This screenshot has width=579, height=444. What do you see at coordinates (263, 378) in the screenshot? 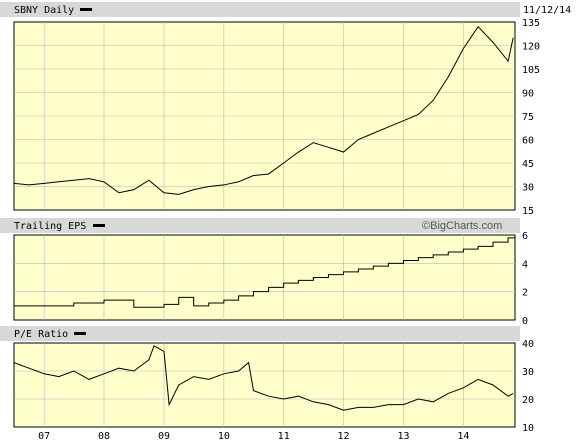
I see `pe-series-line` at bounding box center [263, 378].